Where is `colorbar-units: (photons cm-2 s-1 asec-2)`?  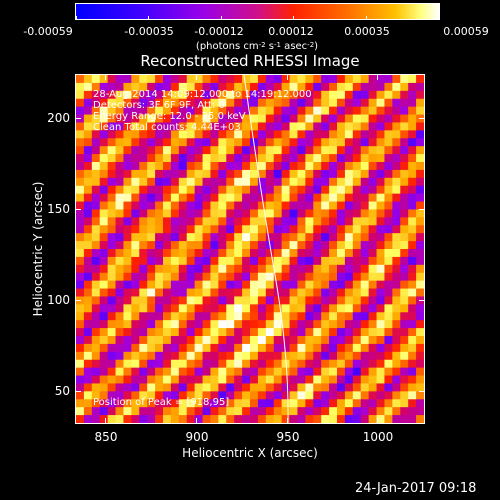
colorbar-units: (photons cm-2 s-1 asec-2) is located at coordinates (257, 46).